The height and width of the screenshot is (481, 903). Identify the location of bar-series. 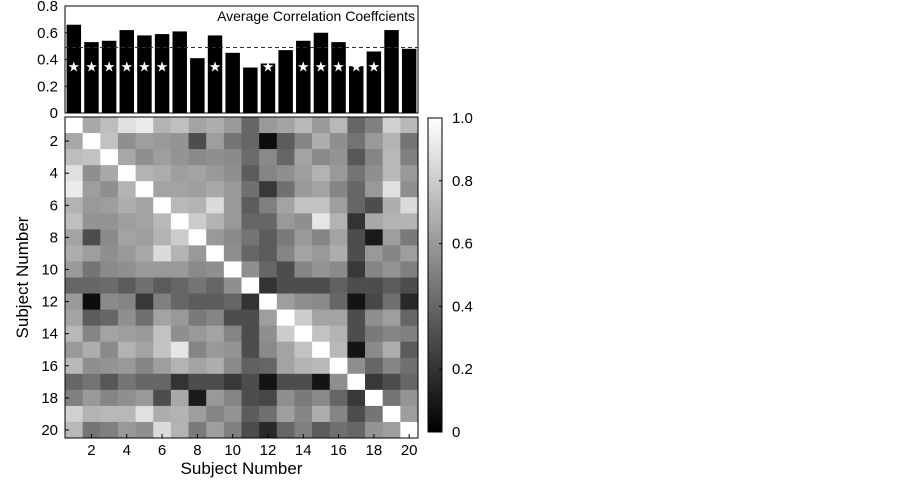
(241, 69).